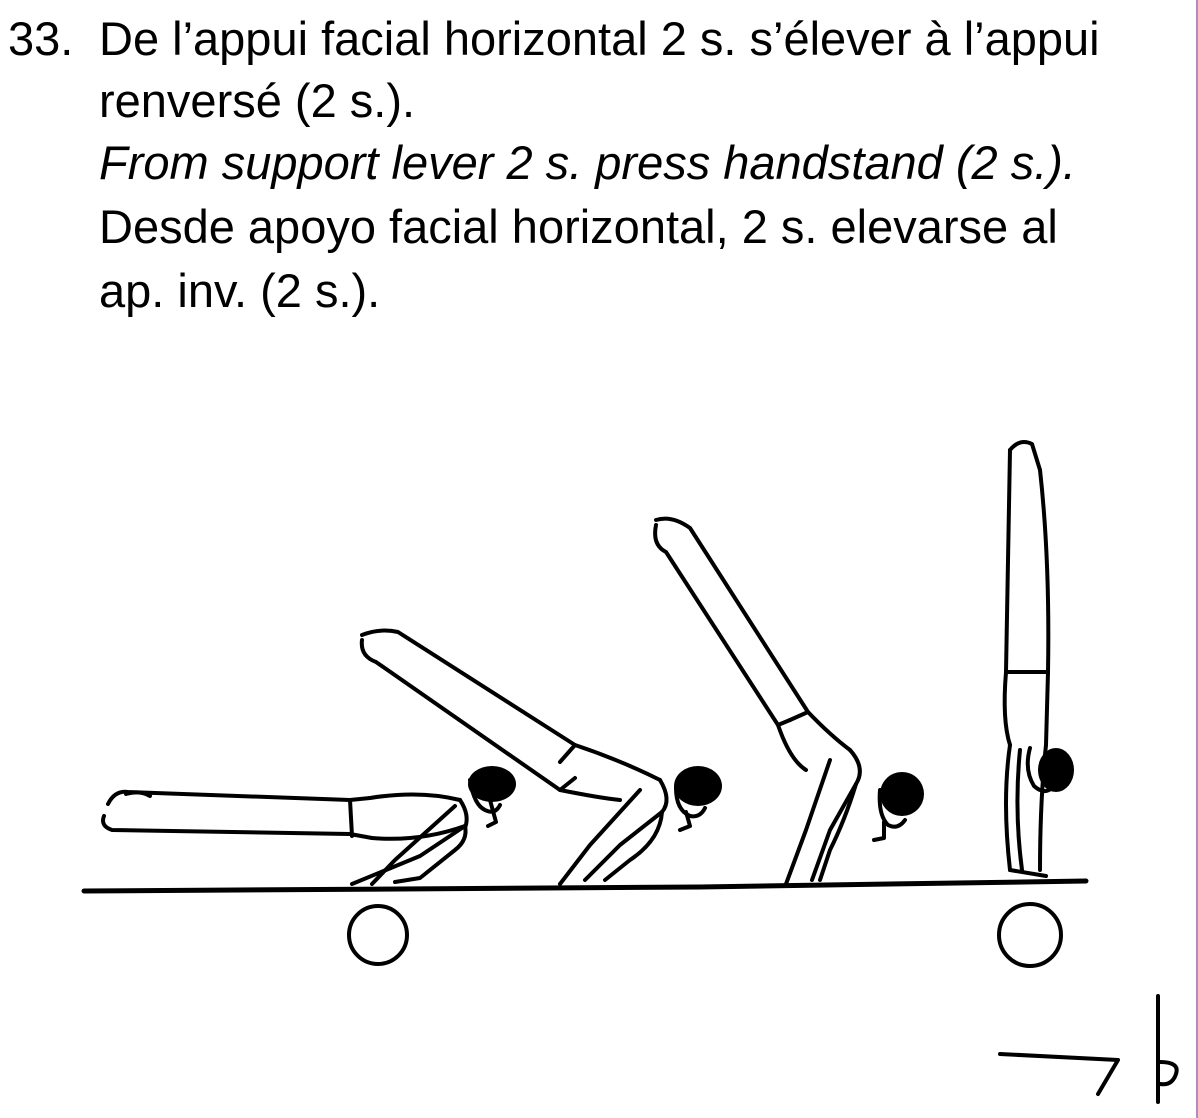 The height and width of the screenshot is (1118, 1198). What do you see at coordinates (41, 38) in the screenshot?
I see `element-number: 33.` at bounding box center [41, 38].